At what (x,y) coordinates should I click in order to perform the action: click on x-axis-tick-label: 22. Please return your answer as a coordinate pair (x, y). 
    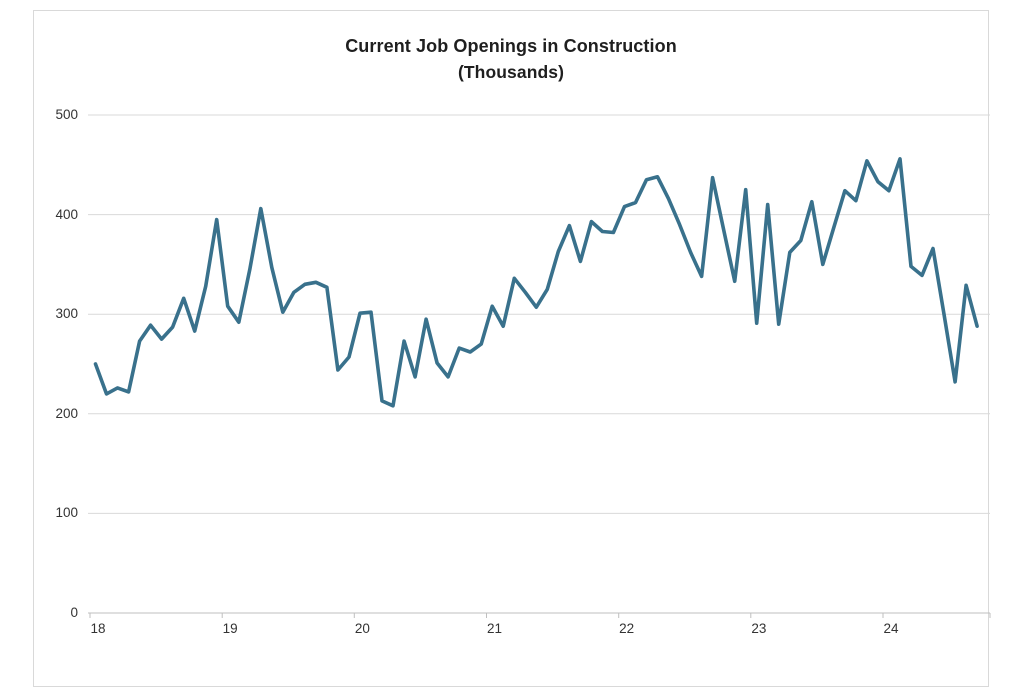
    Looking at the image, I should click on (627, 628).